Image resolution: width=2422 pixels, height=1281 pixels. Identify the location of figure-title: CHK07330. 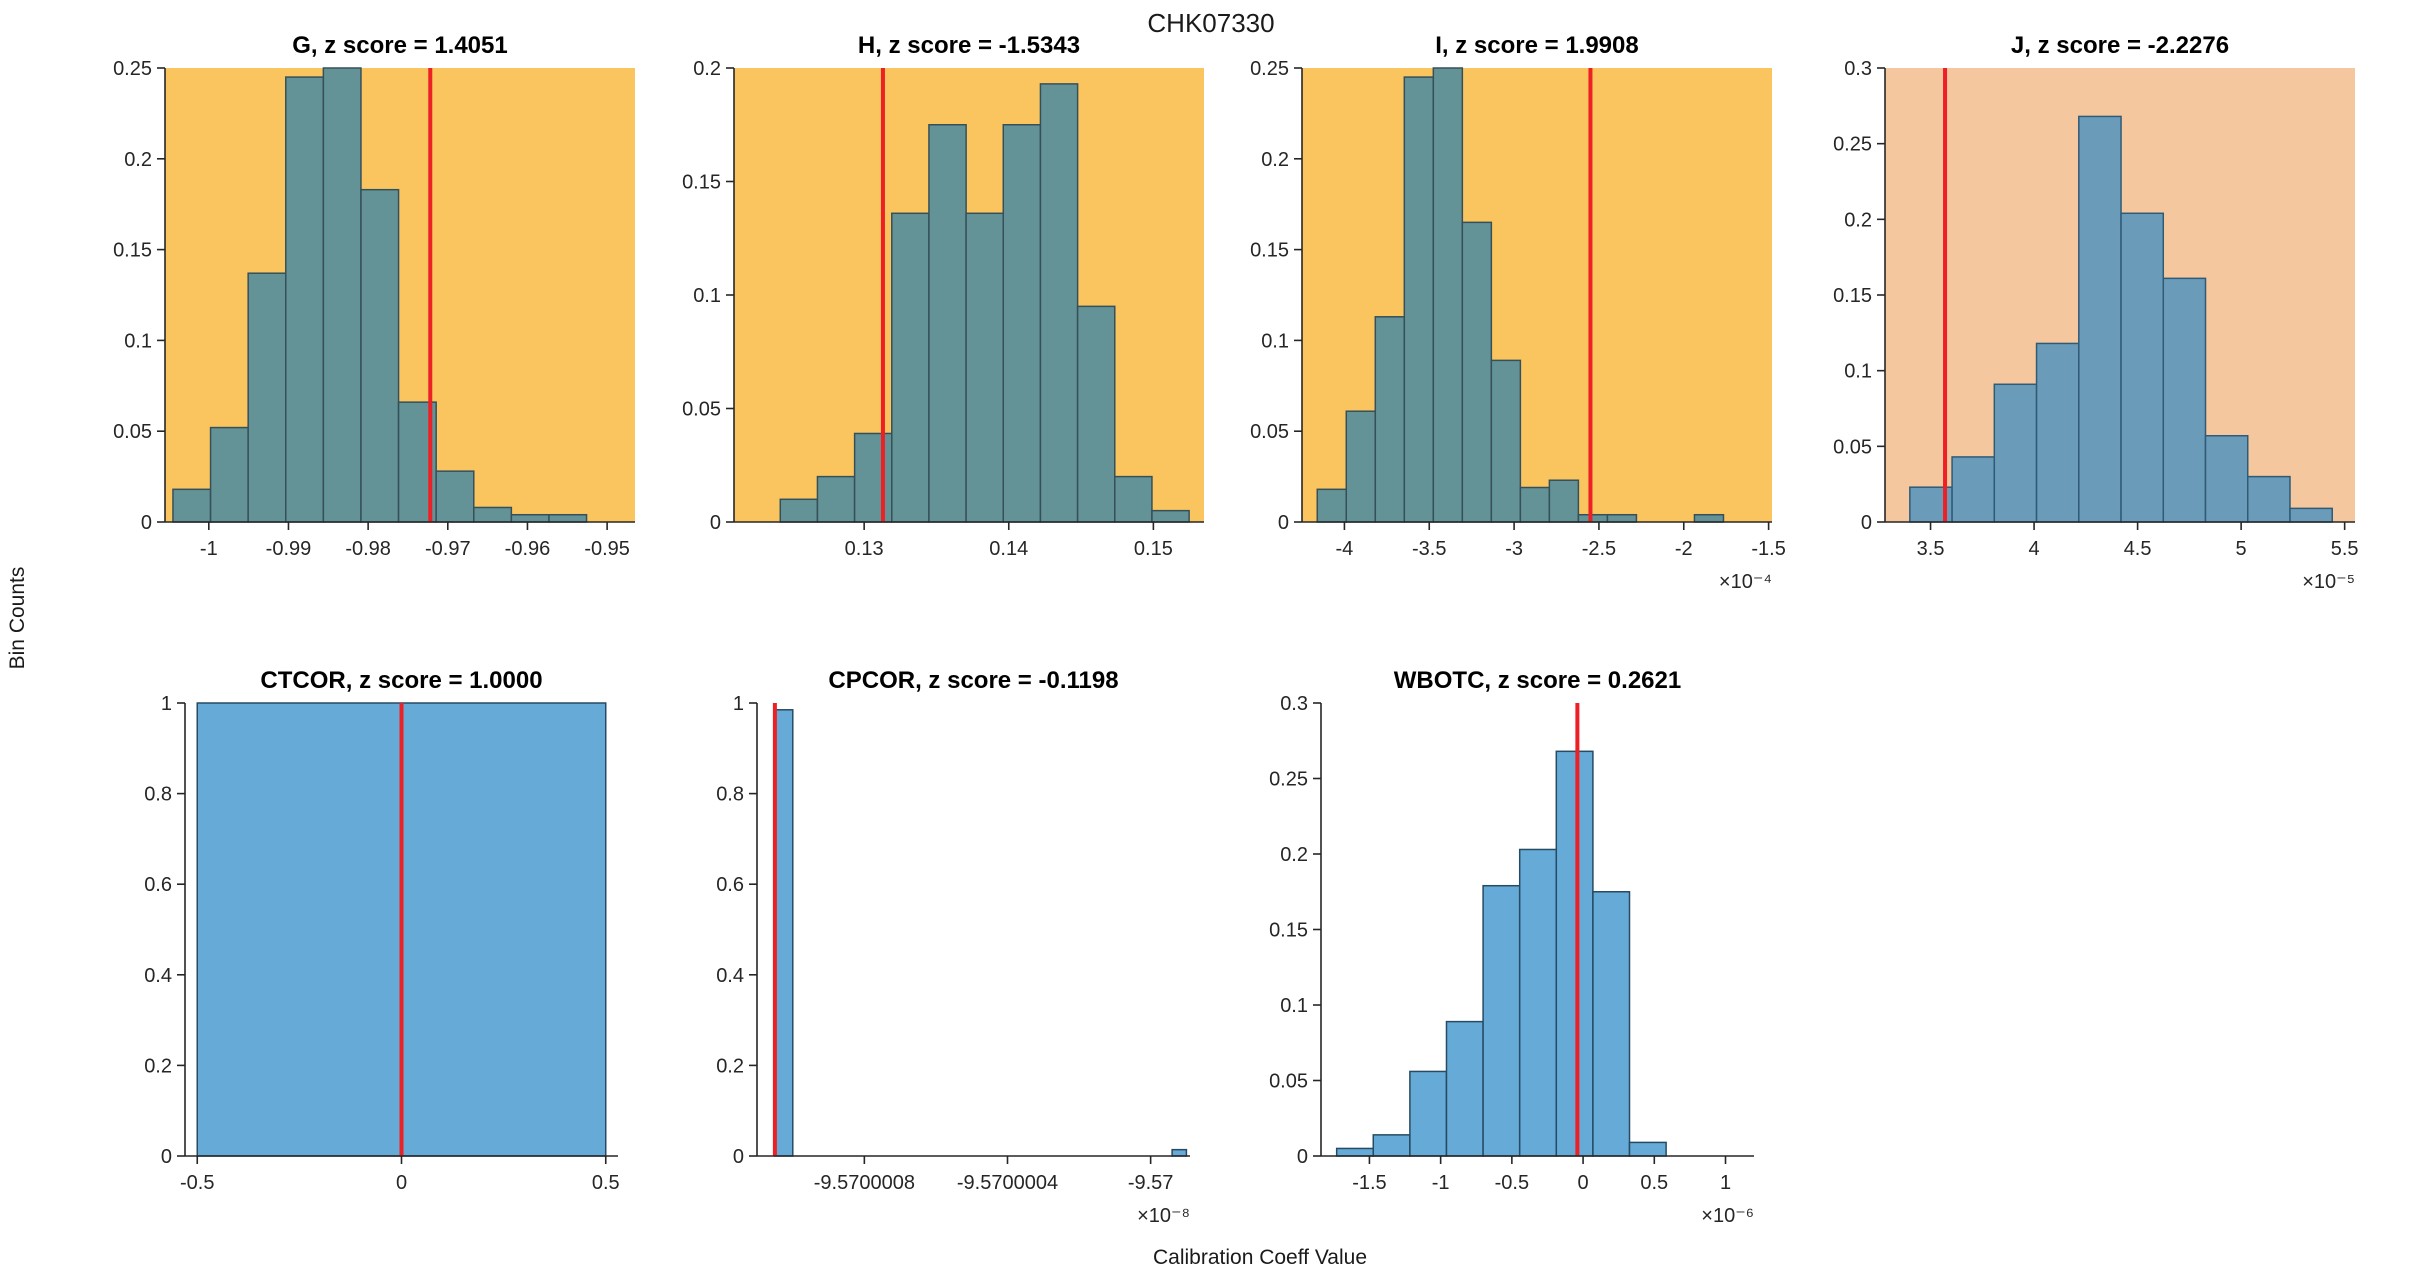
(1211, 23).